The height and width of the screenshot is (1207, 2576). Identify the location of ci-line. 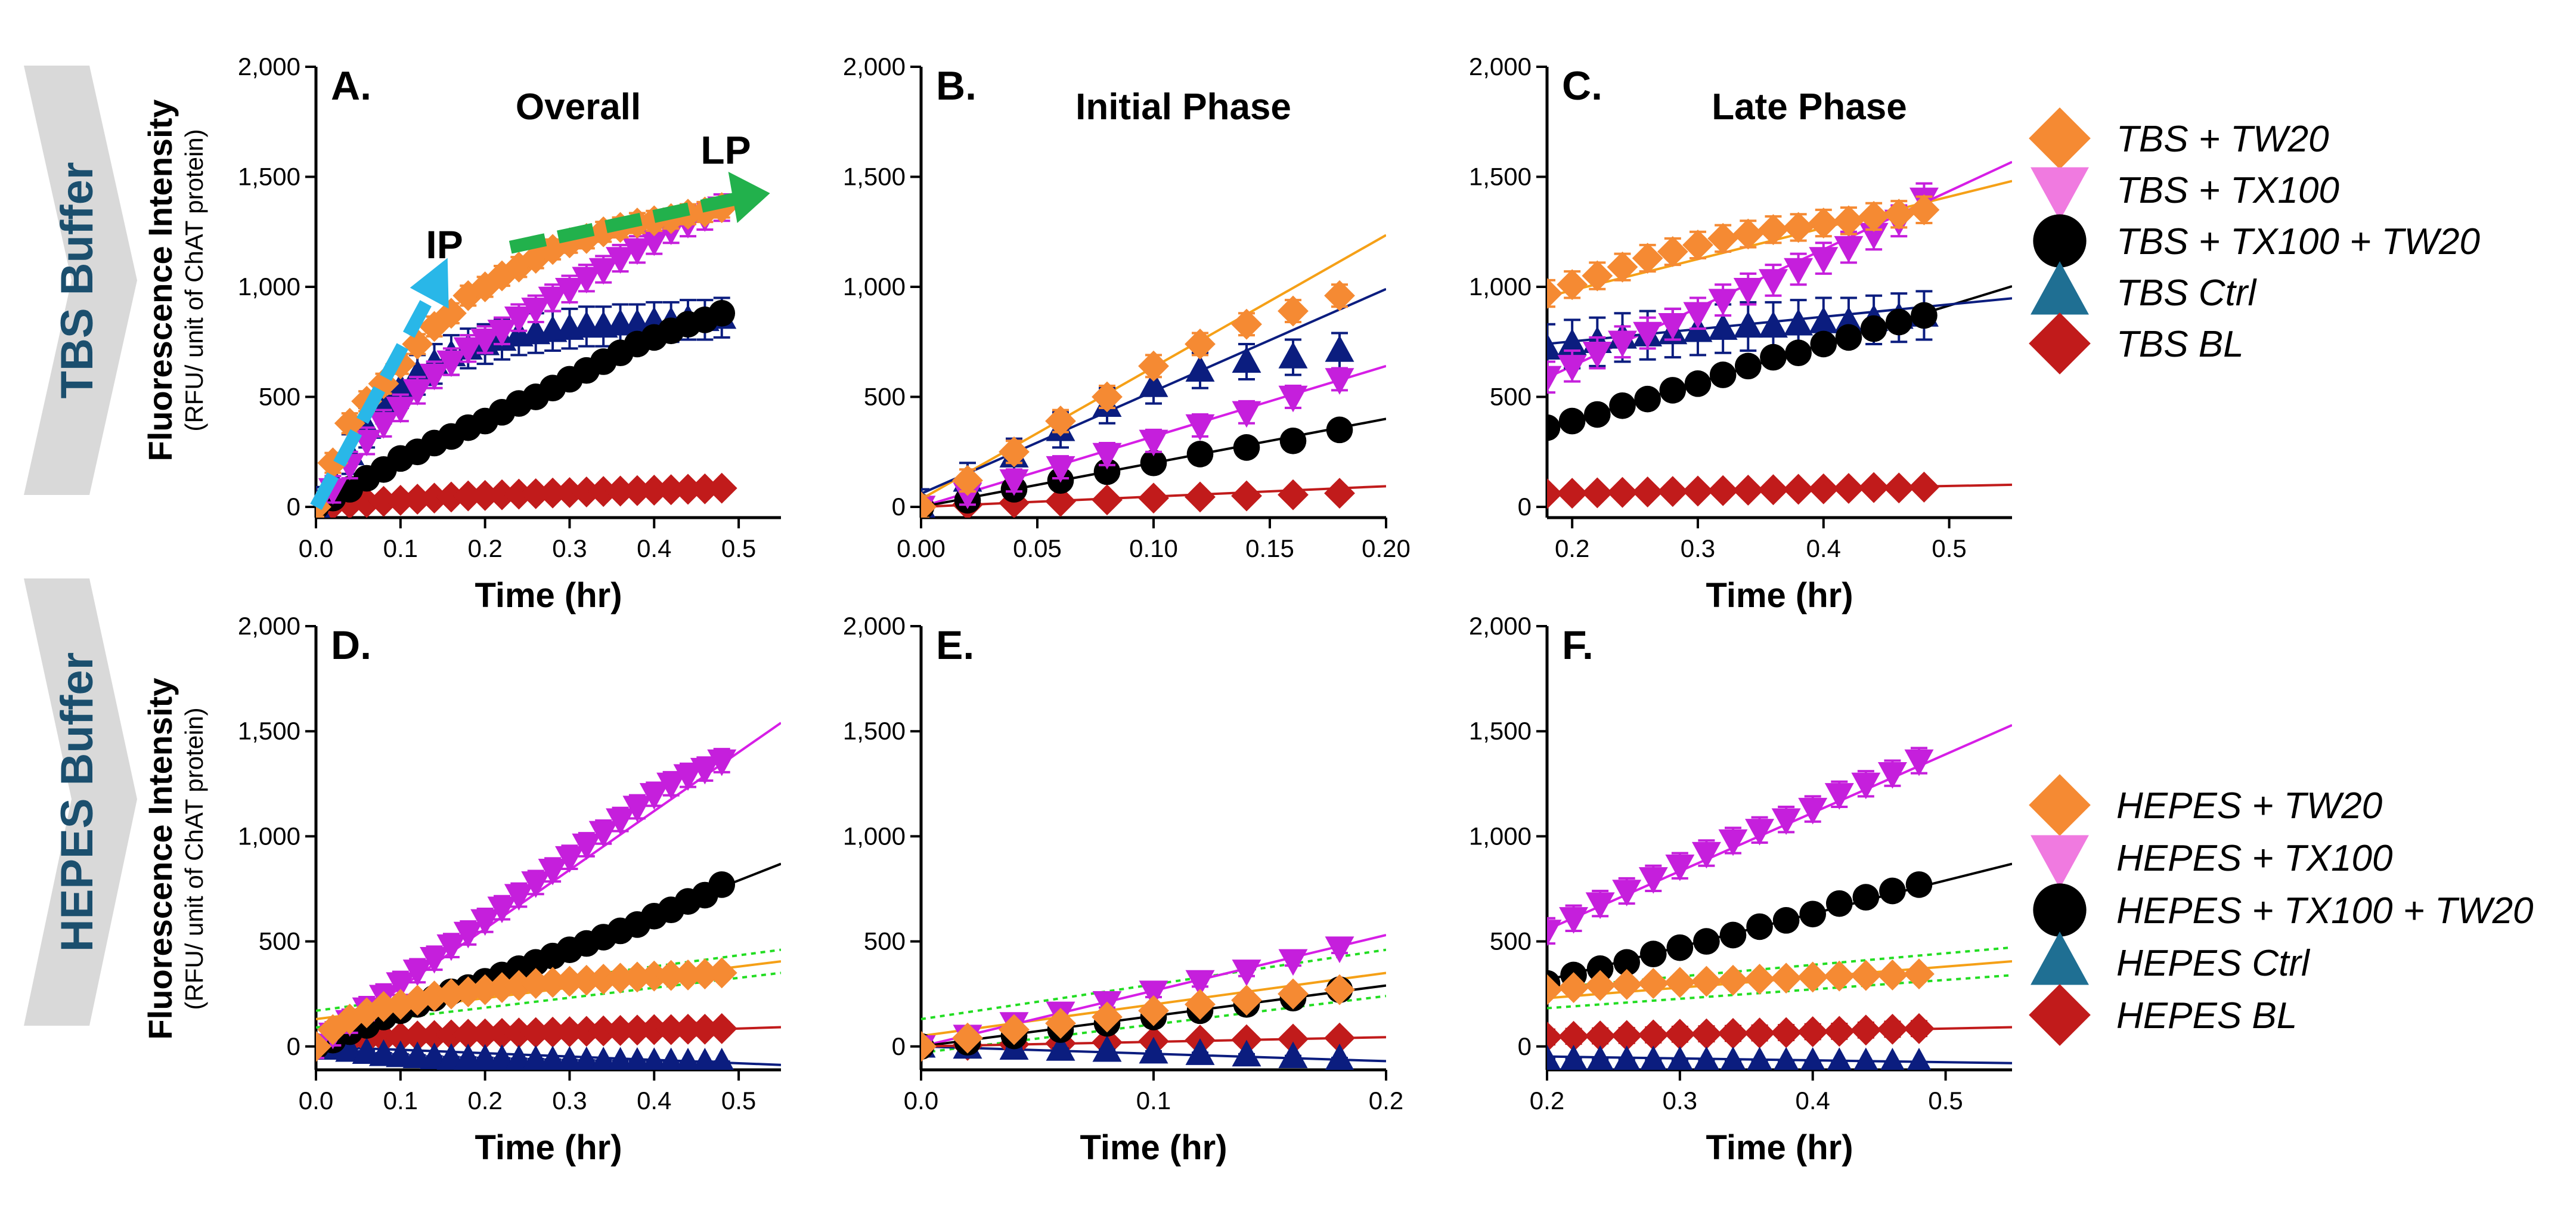
(1153, 984).